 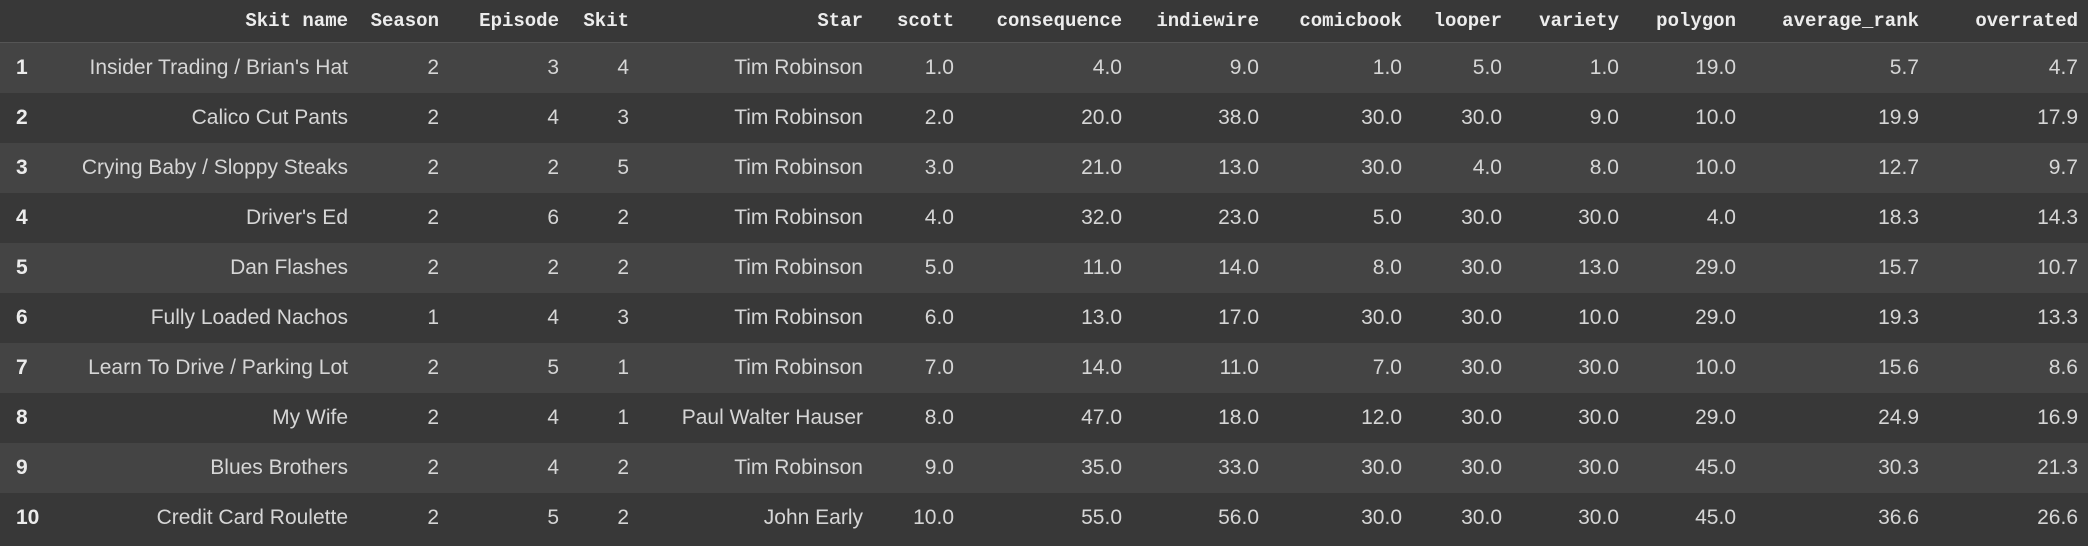 I want to click on table-cell: 21.0, so click(x=1101, y=167).